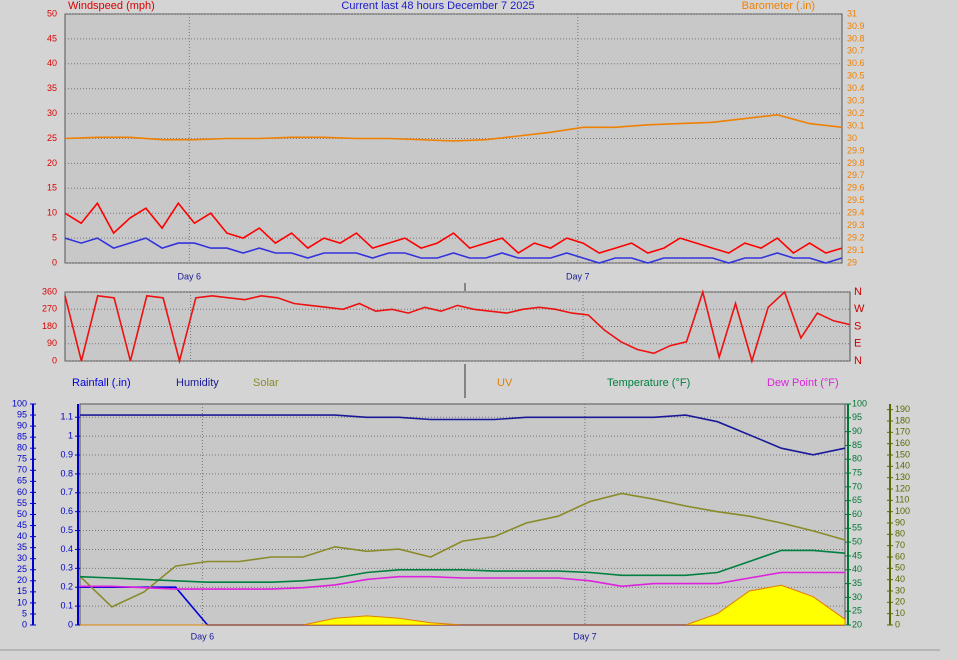  Describe the element at coordinates (902, 454) in the screenshot. I see `y4-tick-label: 150` at that location.